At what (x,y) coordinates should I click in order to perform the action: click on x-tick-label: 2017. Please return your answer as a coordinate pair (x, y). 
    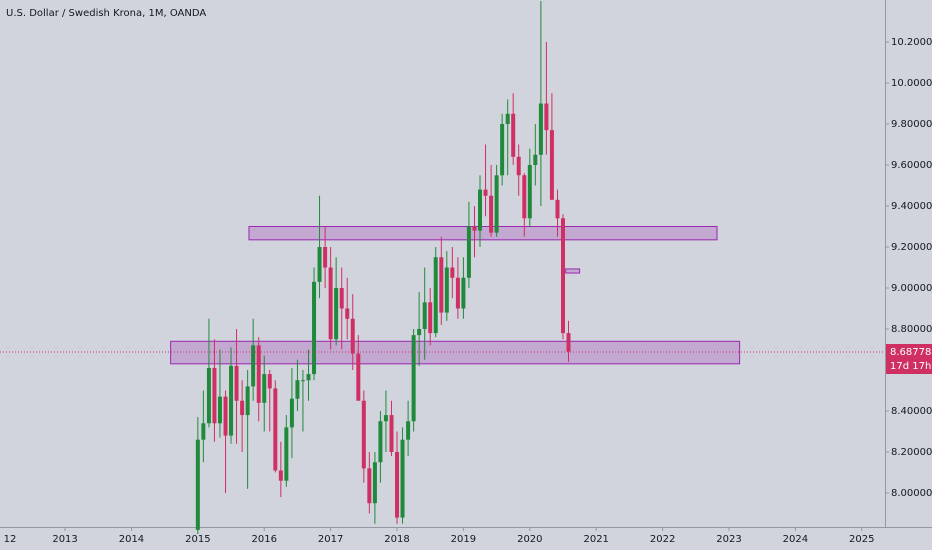
    Looking at the image, I should click on (330, 539).